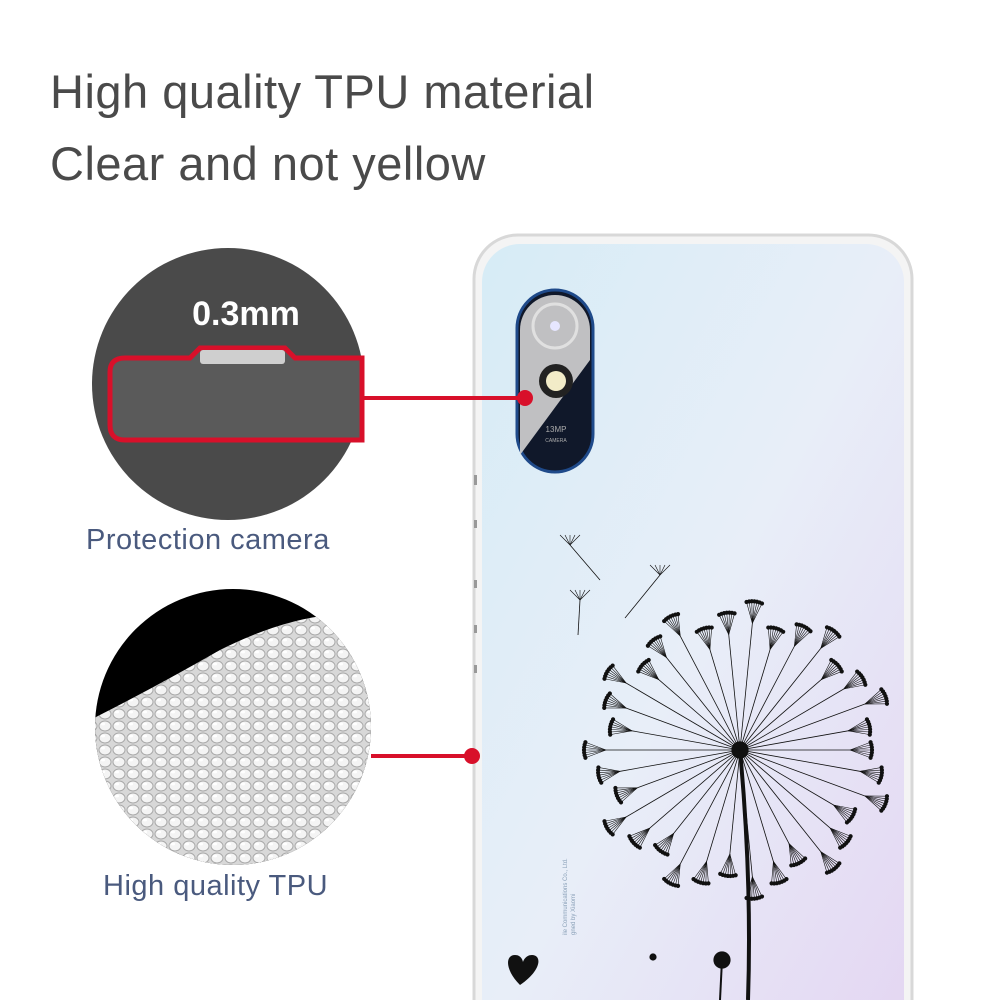  What do you see at coordinates (523, 970) in the screenshot?
I see `heart-icon` at bounding box center [523, 970].